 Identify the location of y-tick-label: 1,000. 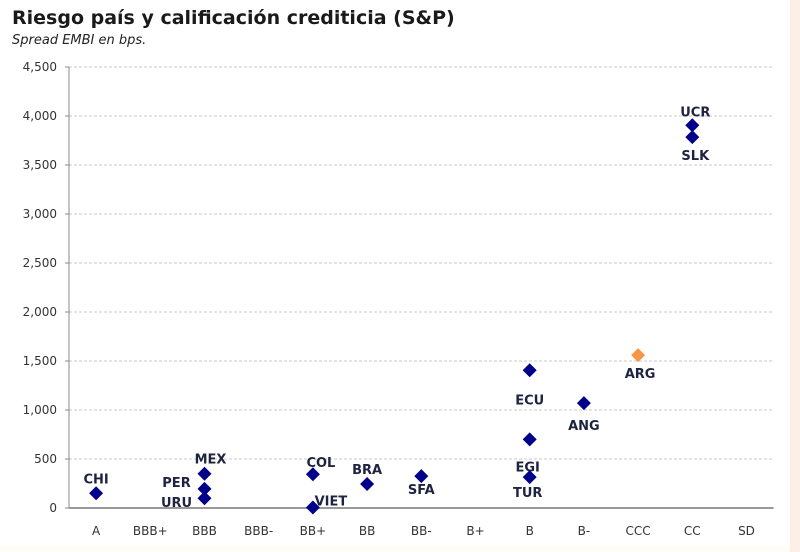
(40, 410).